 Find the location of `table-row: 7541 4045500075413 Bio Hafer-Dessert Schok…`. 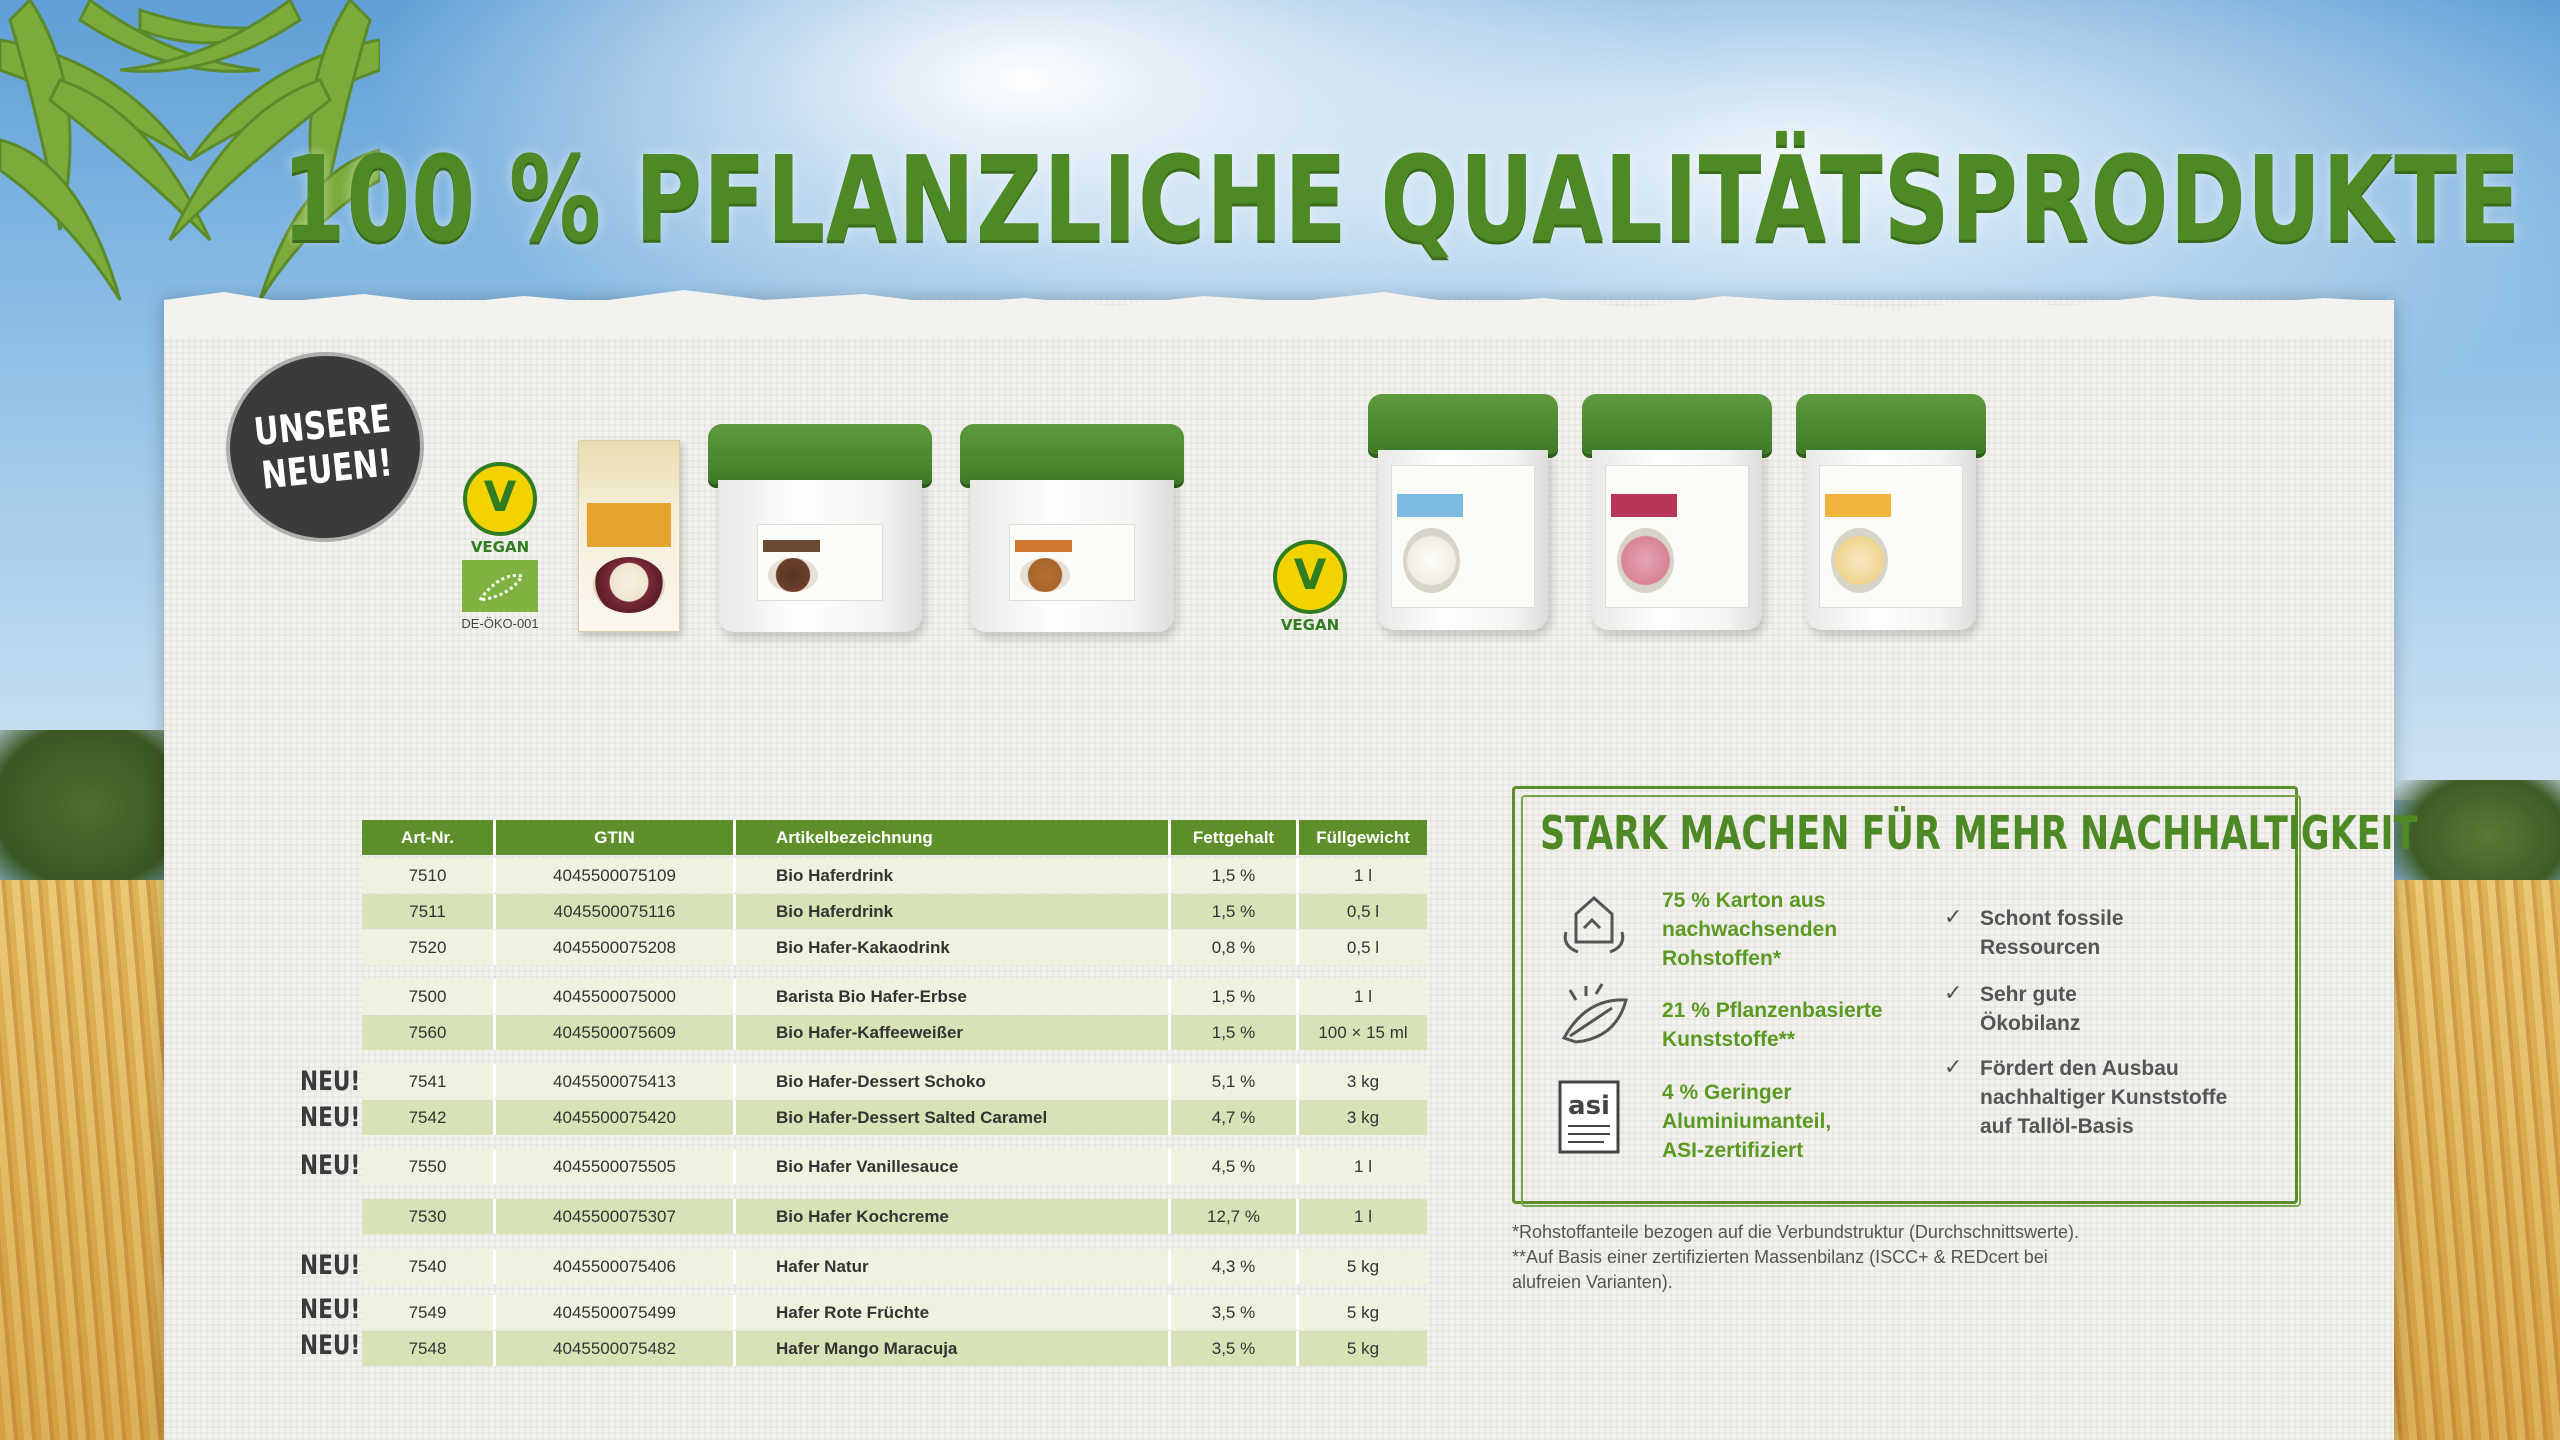

table-row: 7541 4045500075413 Bio Hafer-Dessert Schok… is located at coordinates (894, 1081).